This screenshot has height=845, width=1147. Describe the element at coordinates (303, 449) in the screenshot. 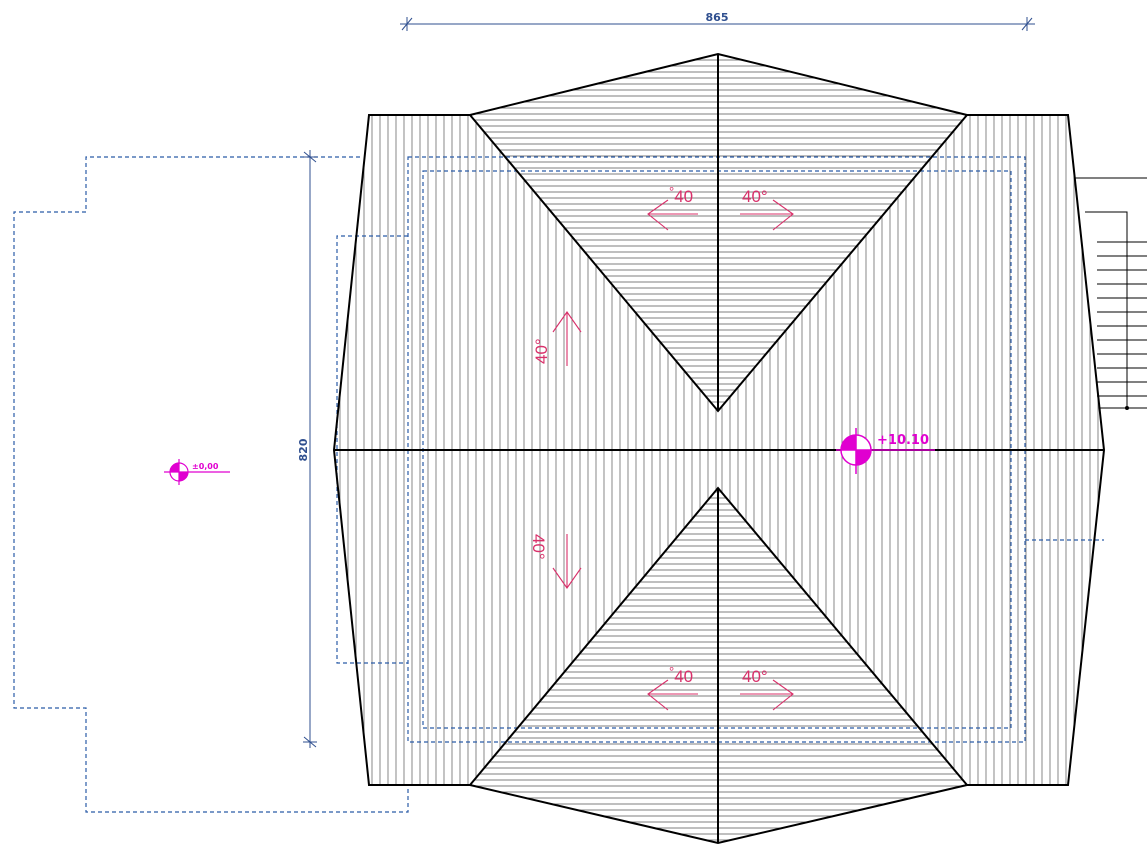

I see `dimension-vertical-label: 820` at that location.